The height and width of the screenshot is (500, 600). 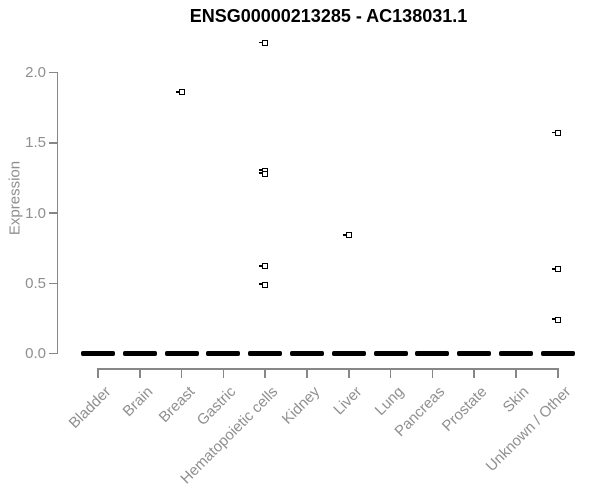 I want to click on y-tick-label: 0.0, so click(x=35, y=353).